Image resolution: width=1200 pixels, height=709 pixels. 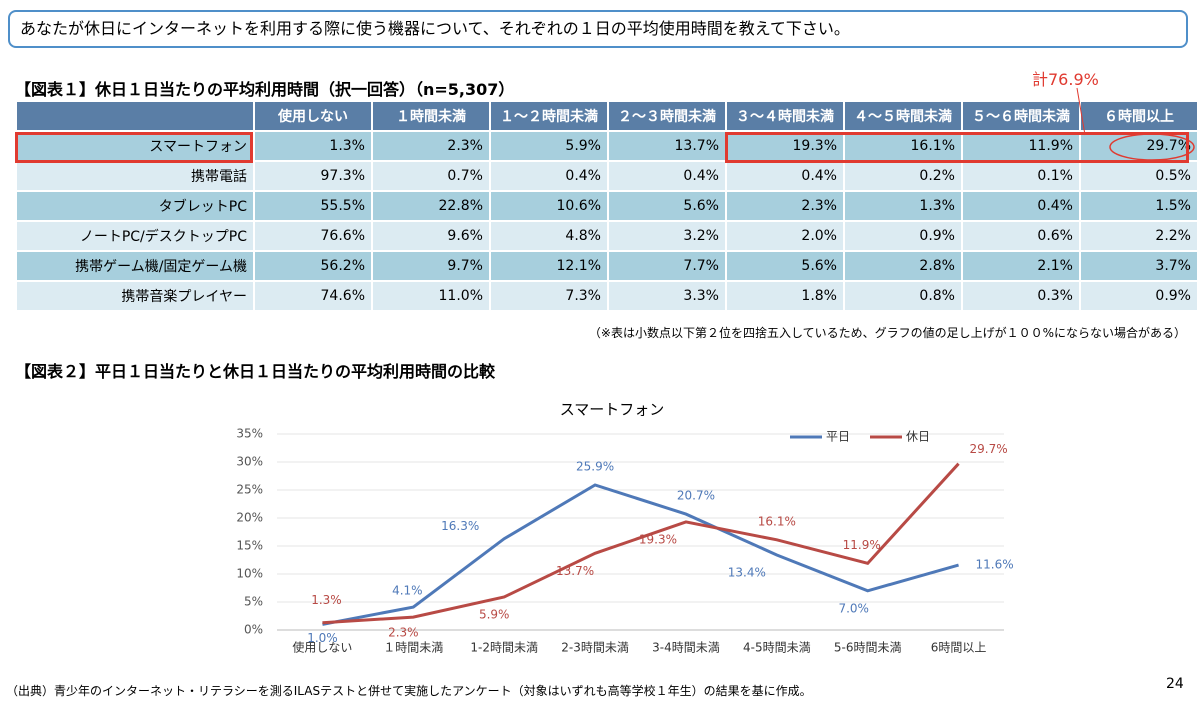 What do you see at coordinates (785, 236) in the screenshot?
I see `table-cell: 2.0%` at bounding box center [785, 236].